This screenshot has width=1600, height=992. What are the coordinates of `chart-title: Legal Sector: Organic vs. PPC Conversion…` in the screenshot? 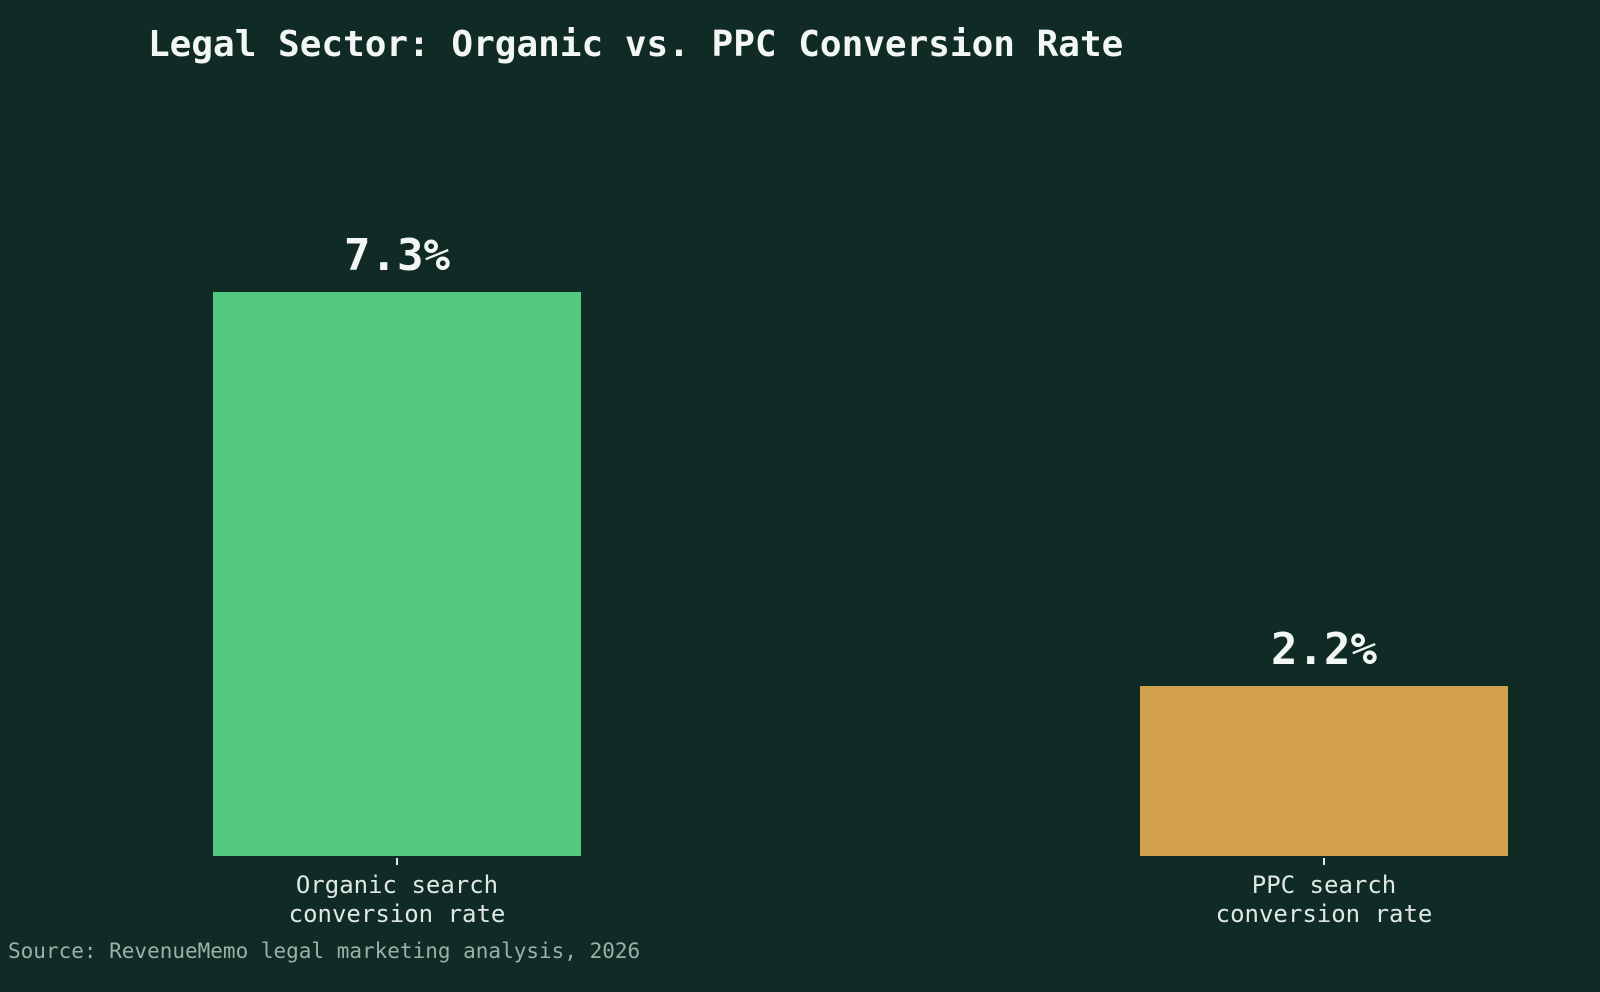 It's located at (635, 44).